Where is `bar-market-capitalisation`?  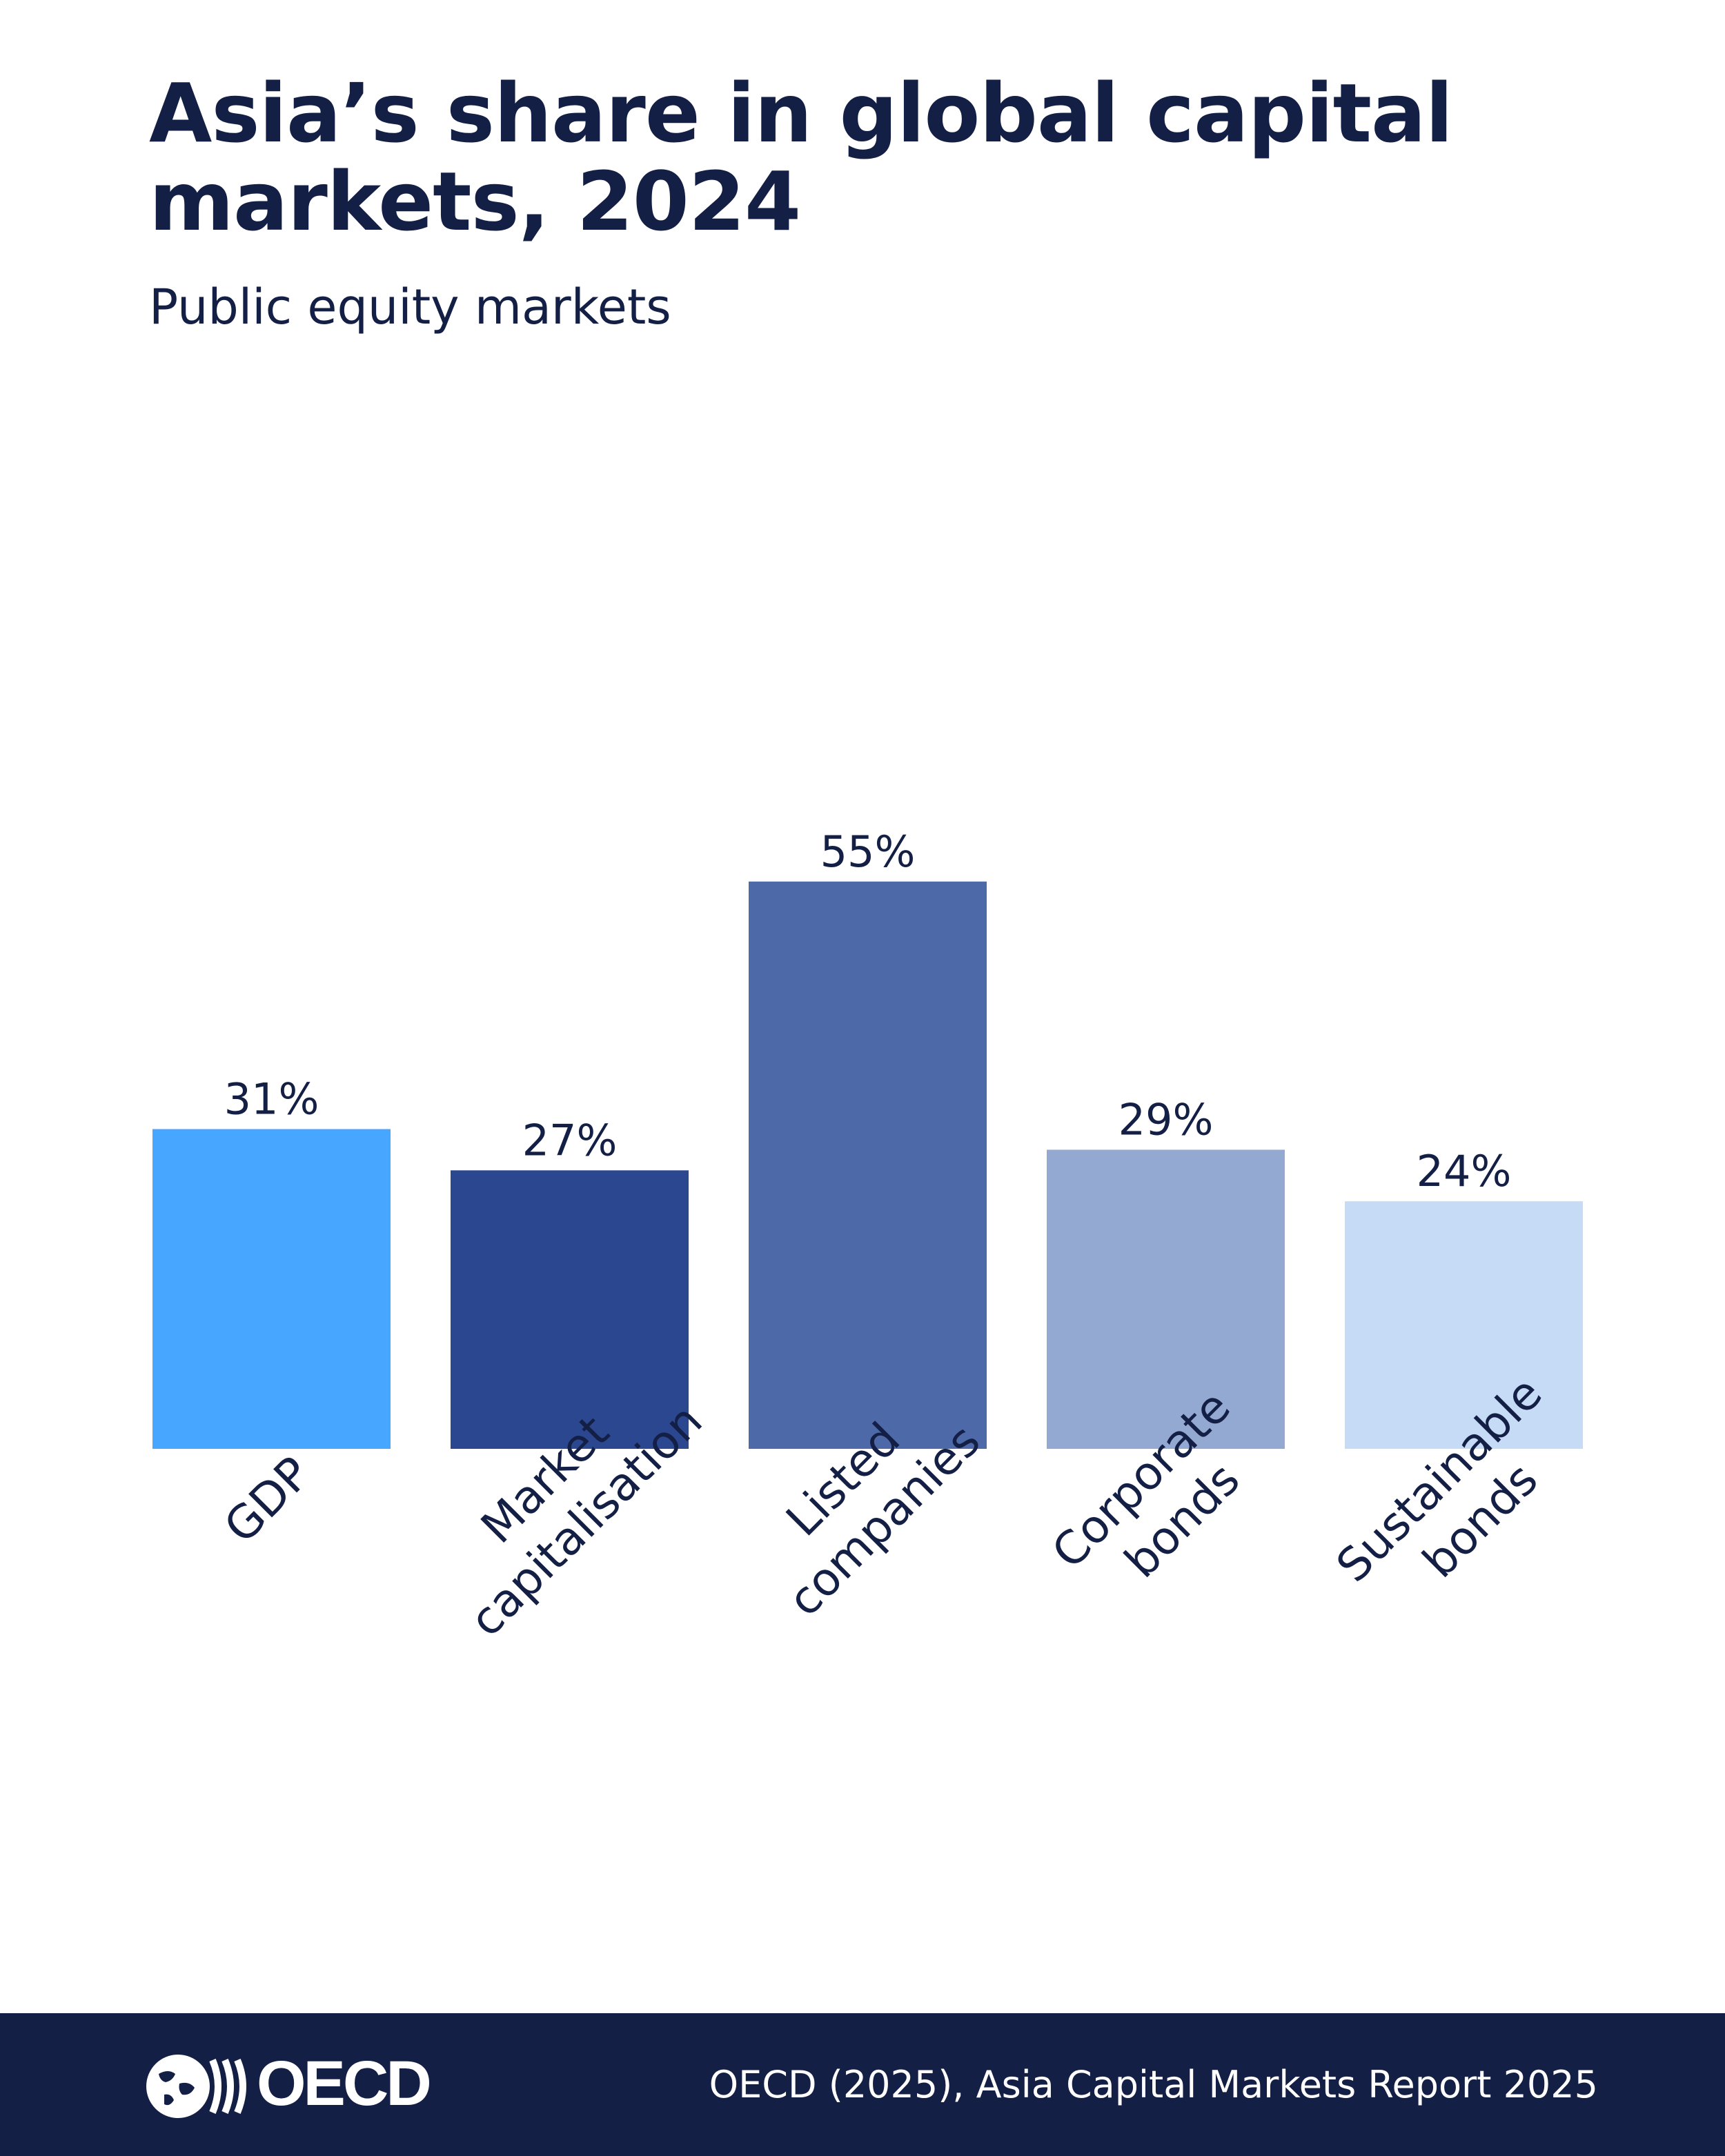
bar-market-capitalisation is located at coordinates (570, 1309).